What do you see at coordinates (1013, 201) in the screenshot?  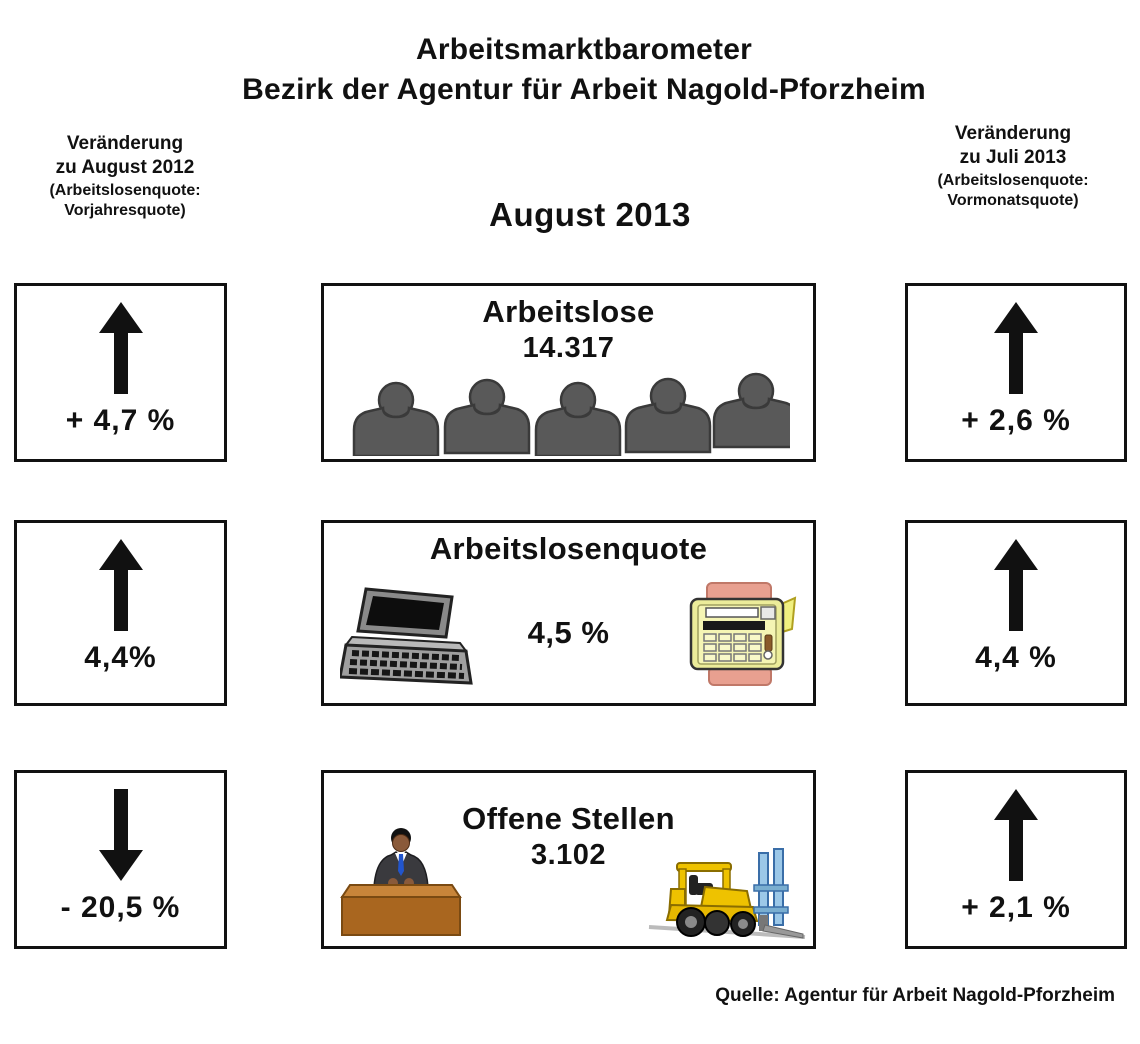 I see `right-header-line4: Vormonatsquote)` at bounding box center [1013, 201].